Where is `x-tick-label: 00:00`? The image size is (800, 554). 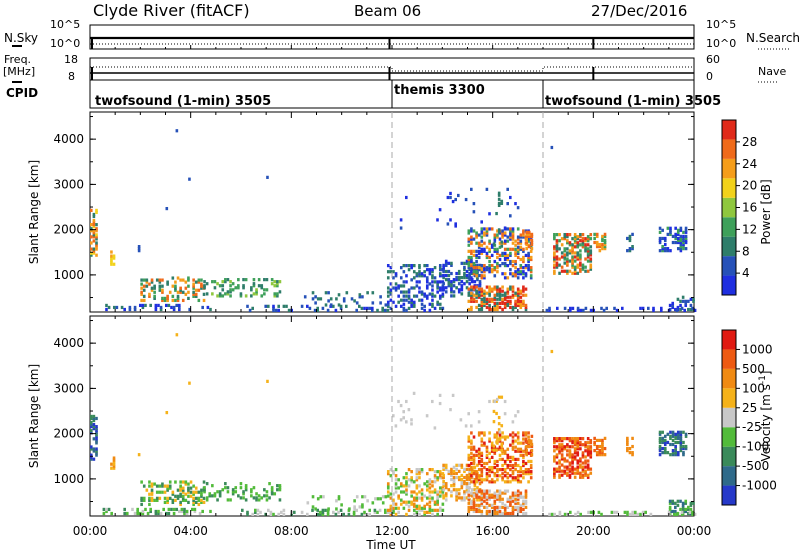
x-tick-label: 00:00 is located at coordinates (694, 531).